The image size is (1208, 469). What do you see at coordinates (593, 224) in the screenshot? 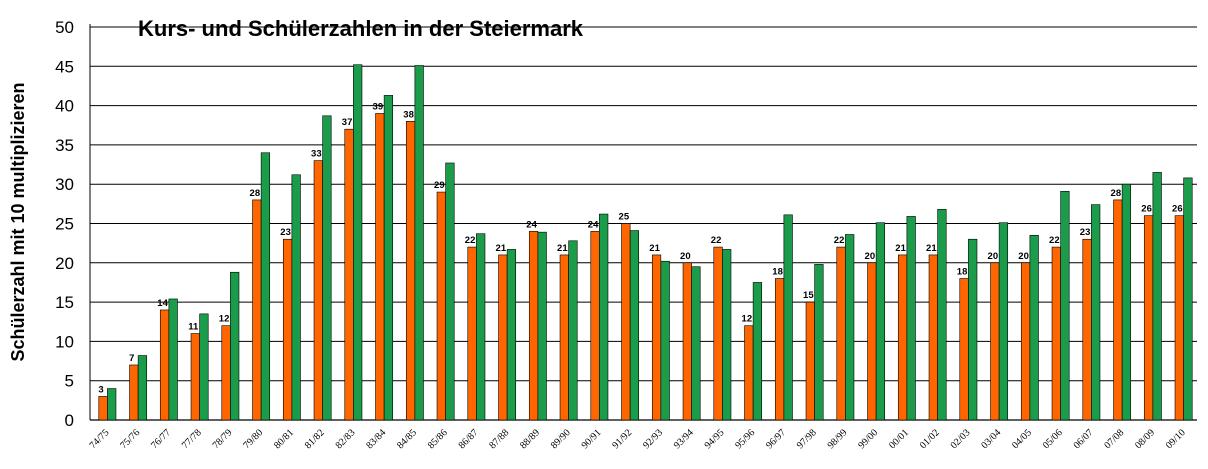
I see `data-label: 24` at bounding box center [593, 224].